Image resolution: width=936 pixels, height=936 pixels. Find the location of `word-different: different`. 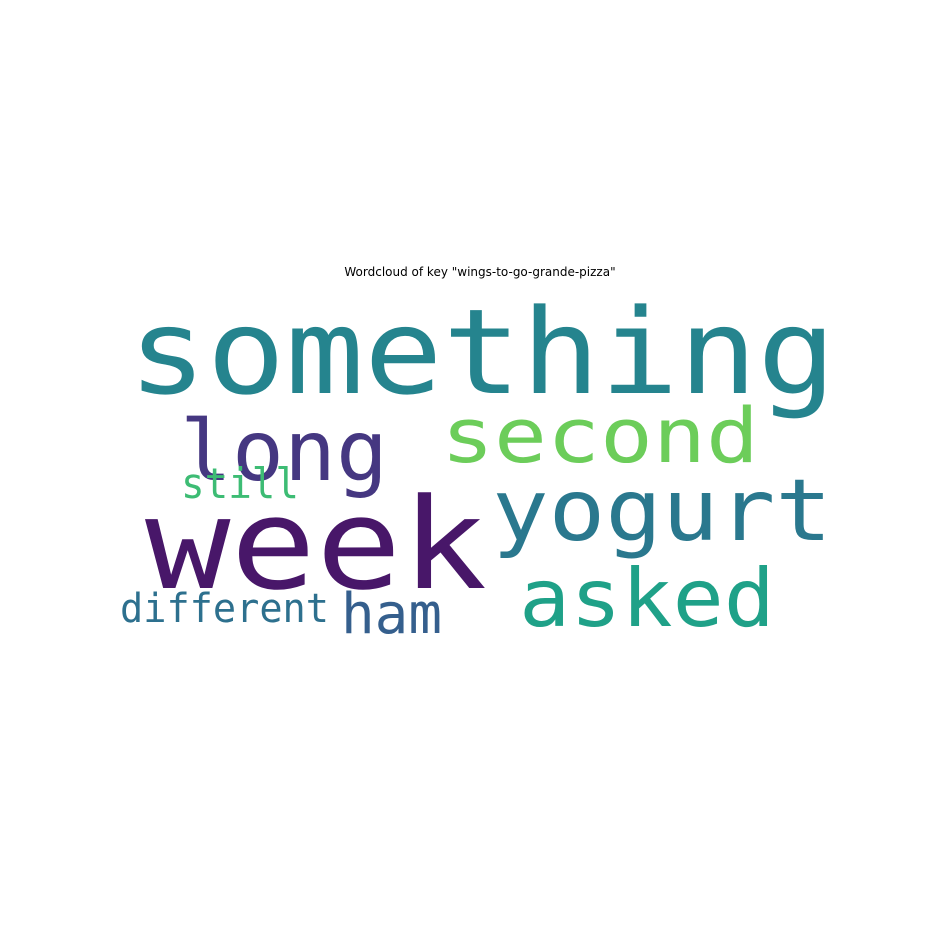

word-different: different is located at coordinates (224, 609).